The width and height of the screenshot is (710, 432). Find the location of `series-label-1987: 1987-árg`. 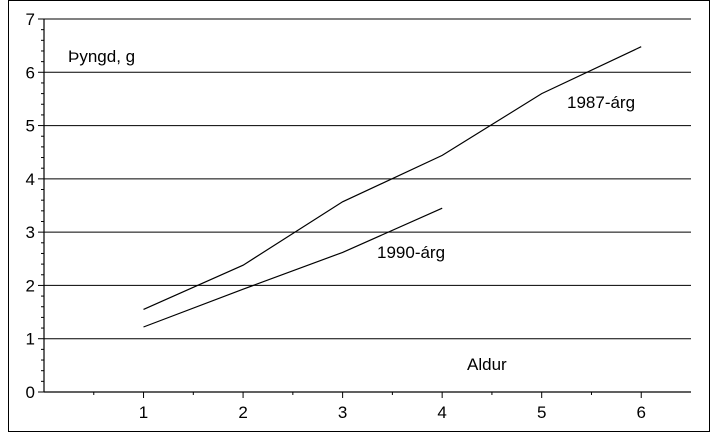

series-label-1987: 1987-árg is located at coordinates (601, 102).